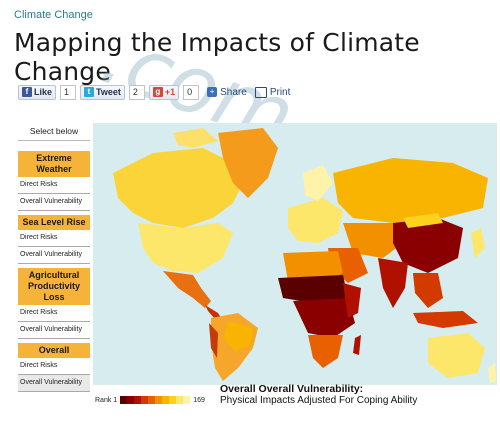 Image resolution: width=500 pixels, height=442 pixels. What do you see at coordinates (456, 355) in the screenshot?
I see `region-australia` at bounding box center [456, 355].